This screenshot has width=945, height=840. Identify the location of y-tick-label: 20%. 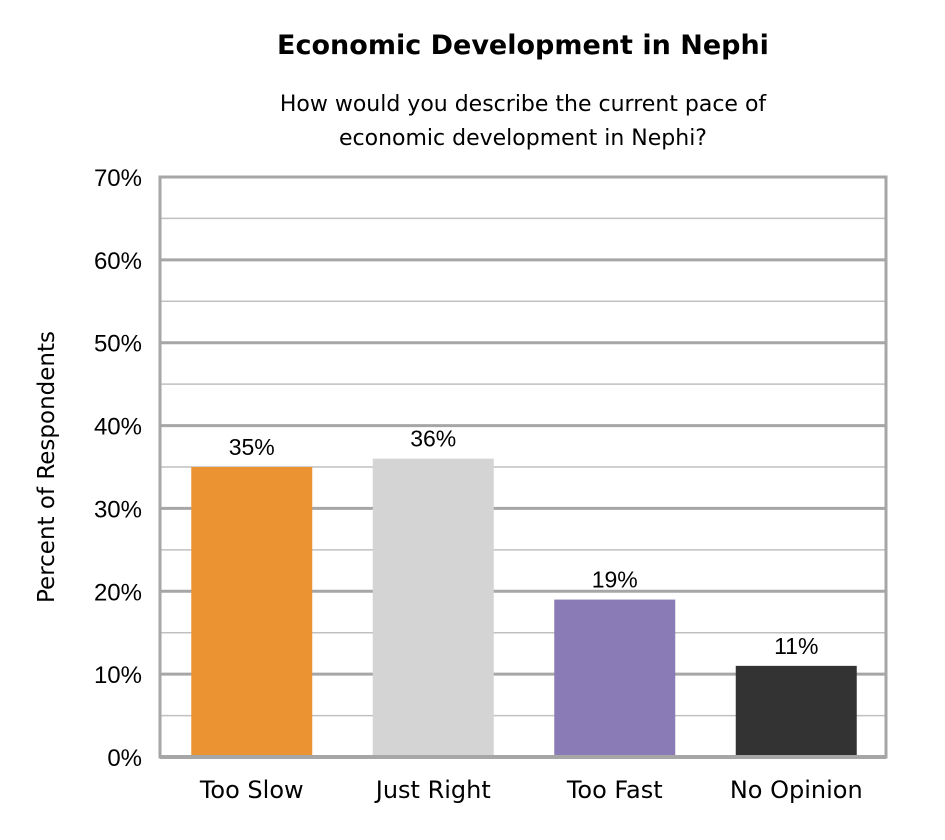
(118, 592).